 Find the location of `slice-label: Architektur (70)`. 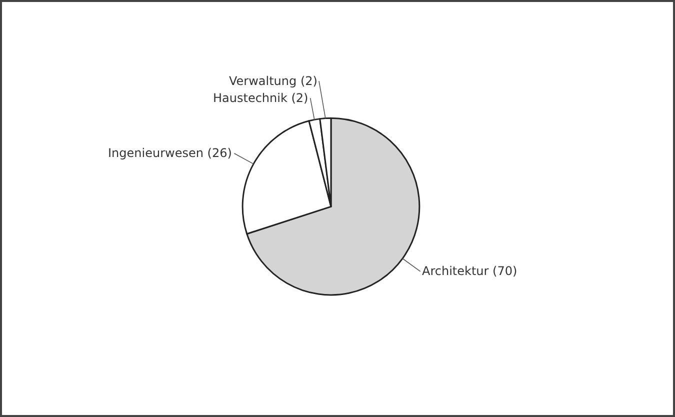

slice-label: Architektur (70) is located at coordinates (470, 271).